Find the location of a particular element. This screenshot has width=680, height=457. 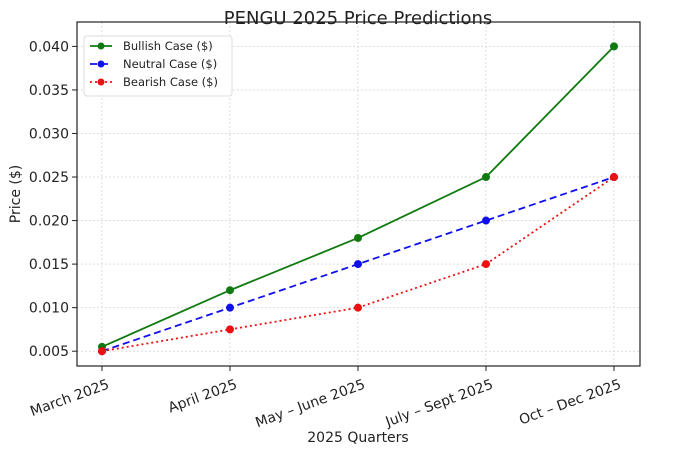

x-tick-label: May – June 2025 is located at coordinates (310, 404).